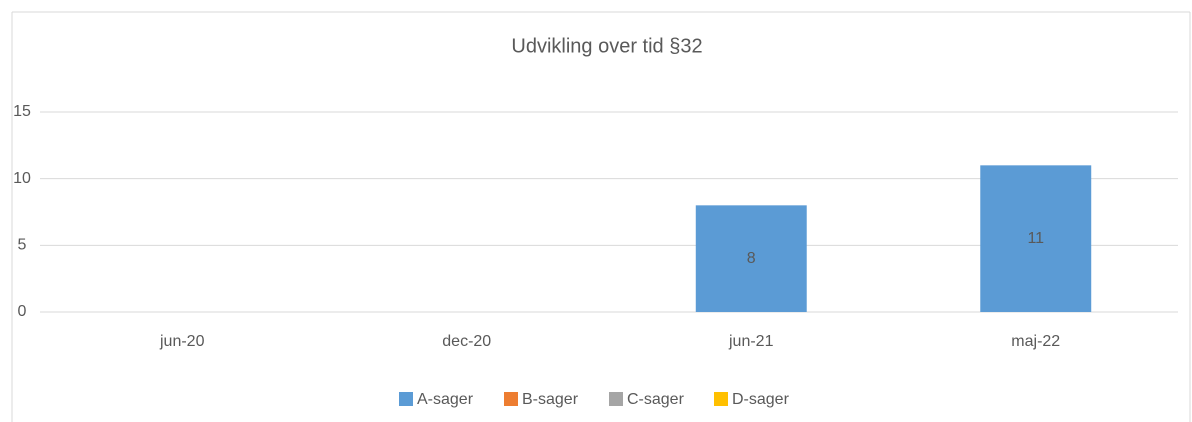  What do you see at coordinates (445, 399) in the screenshot?
I see `legend-label: A-sager` at bounding box center [445, 399].